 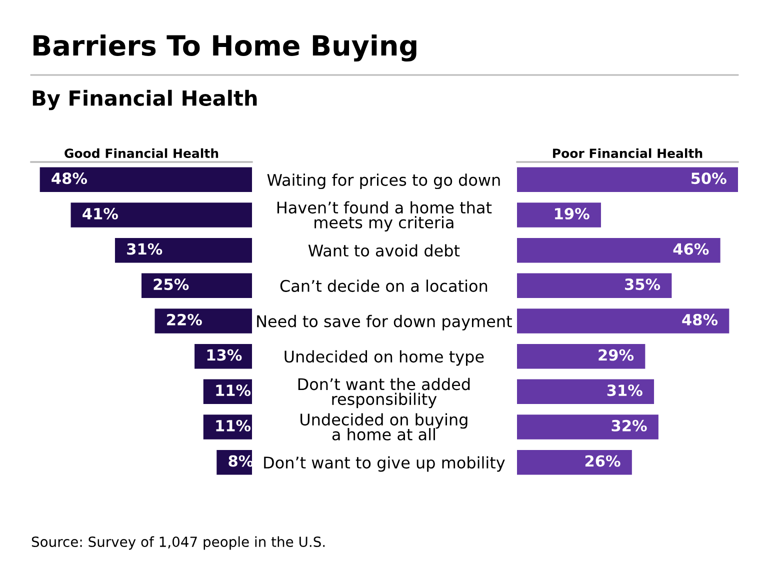 I want to click on y-tick-label: Can’t decide on a location, so click(x=384, y=286).